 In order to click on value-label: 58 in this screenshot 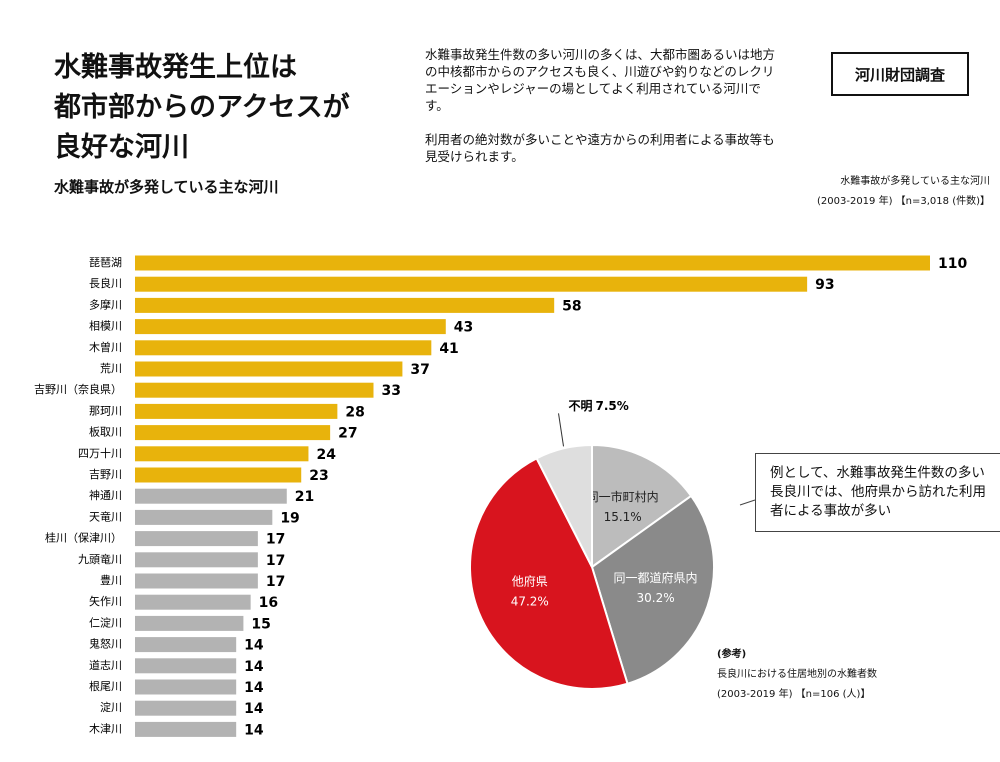, I will do `click(571, 306)`.